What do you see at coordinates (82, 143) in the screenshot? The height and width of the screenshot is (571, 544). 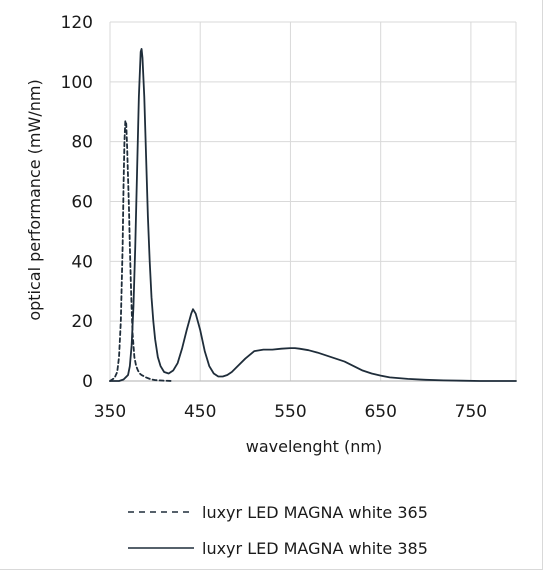 I see `y-tick-label-80: 80` at bounding box center [82, 143].